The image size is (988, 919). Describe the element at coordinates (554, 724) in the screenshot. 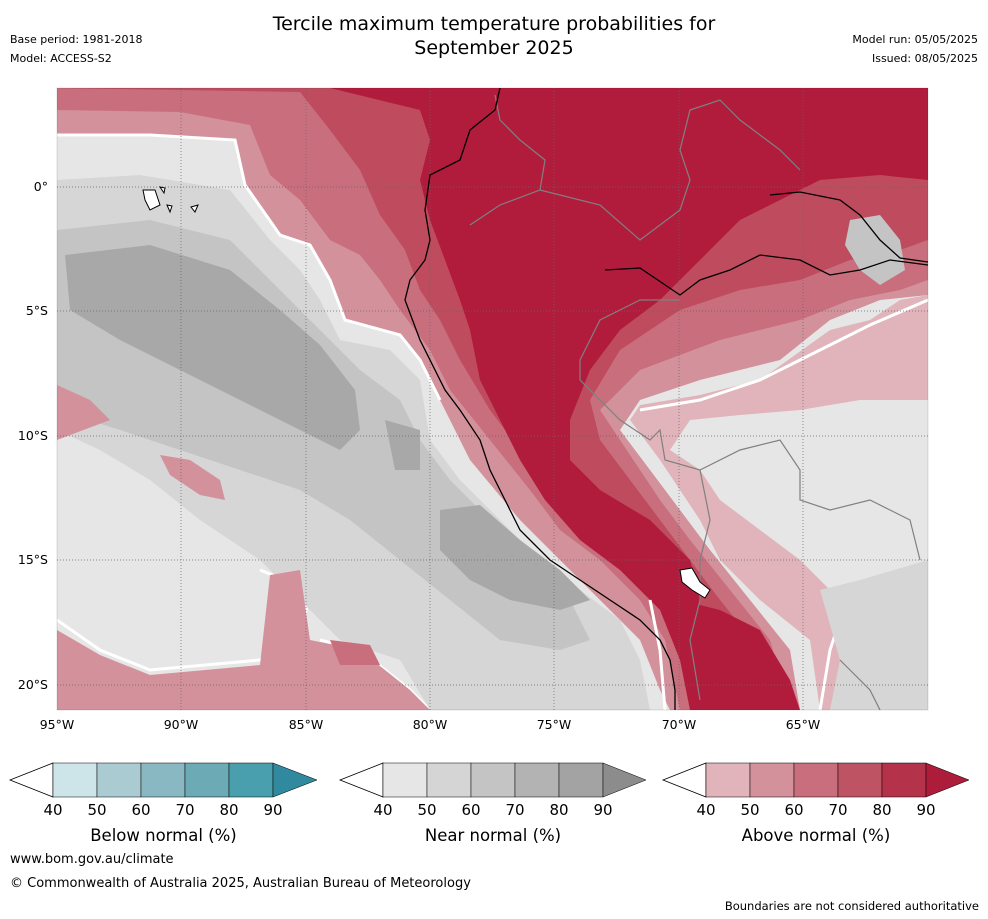

I see `lon-tick-75w: 75°W` at that location.